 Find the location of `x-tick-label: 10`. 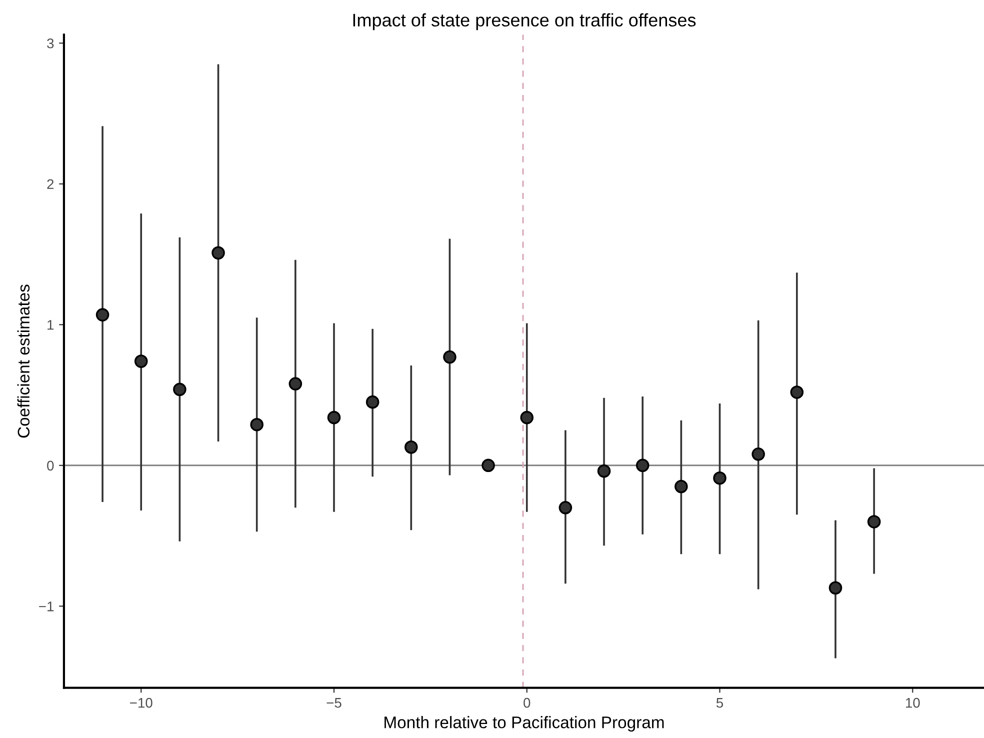

x-tick-label: 10 is located at coordinates (913, 703).